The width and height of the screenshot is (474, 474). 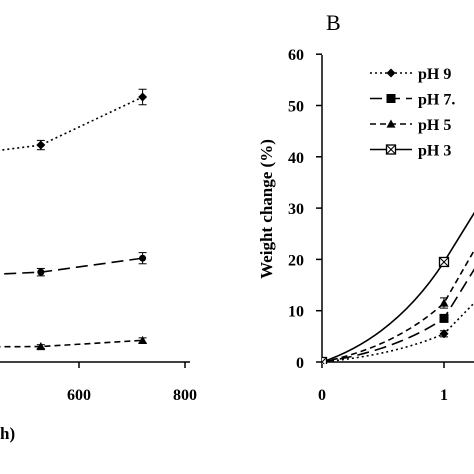 What do you see at coordinates (7, 433) in the screenshot?
I see `panel-a-x-axis-label: h)` at bounding box center [7, 433].